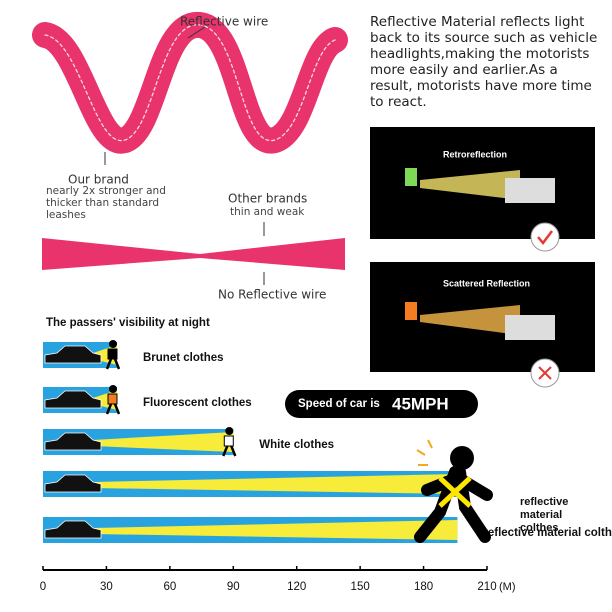 The height and width of the screenshot is (612, 612). Describe the element at coordinates (128, 323) in the screenshot. I see `chart-title: The passers' visibility at night` at that location.